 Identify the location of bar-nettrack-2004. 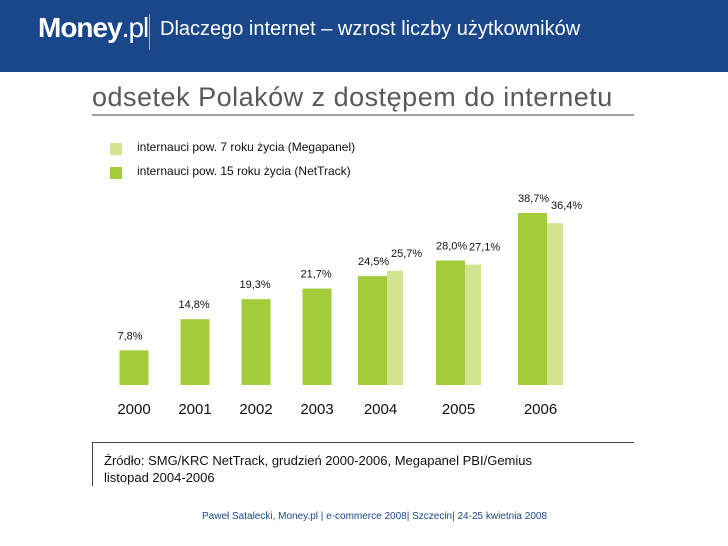
(372, 330).